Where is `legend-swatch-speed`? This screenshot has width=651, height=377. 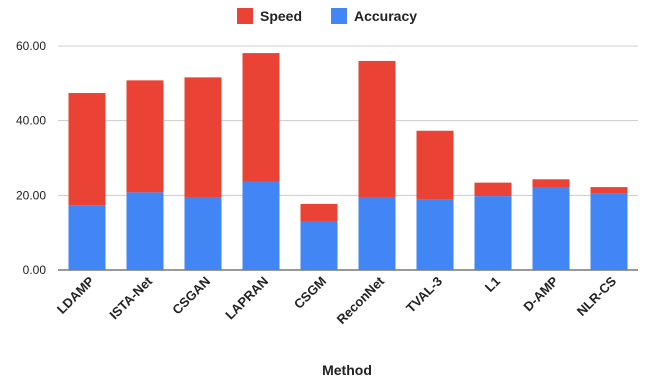
legend-swatch-speed is located at coordinates (245, 16).